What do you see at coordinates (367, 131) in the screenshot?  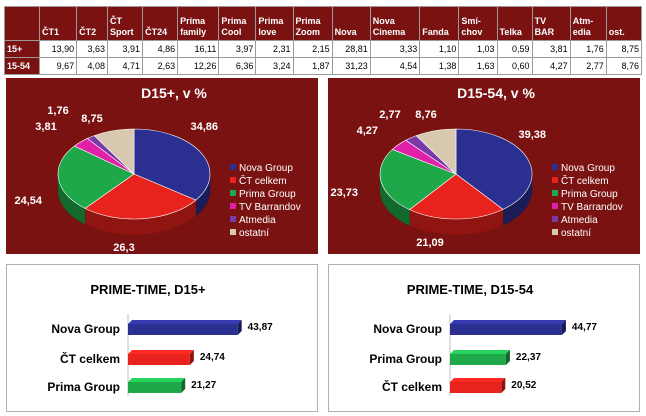 I see `pie-value-label: 4,27` at bounding box center [367, 131].